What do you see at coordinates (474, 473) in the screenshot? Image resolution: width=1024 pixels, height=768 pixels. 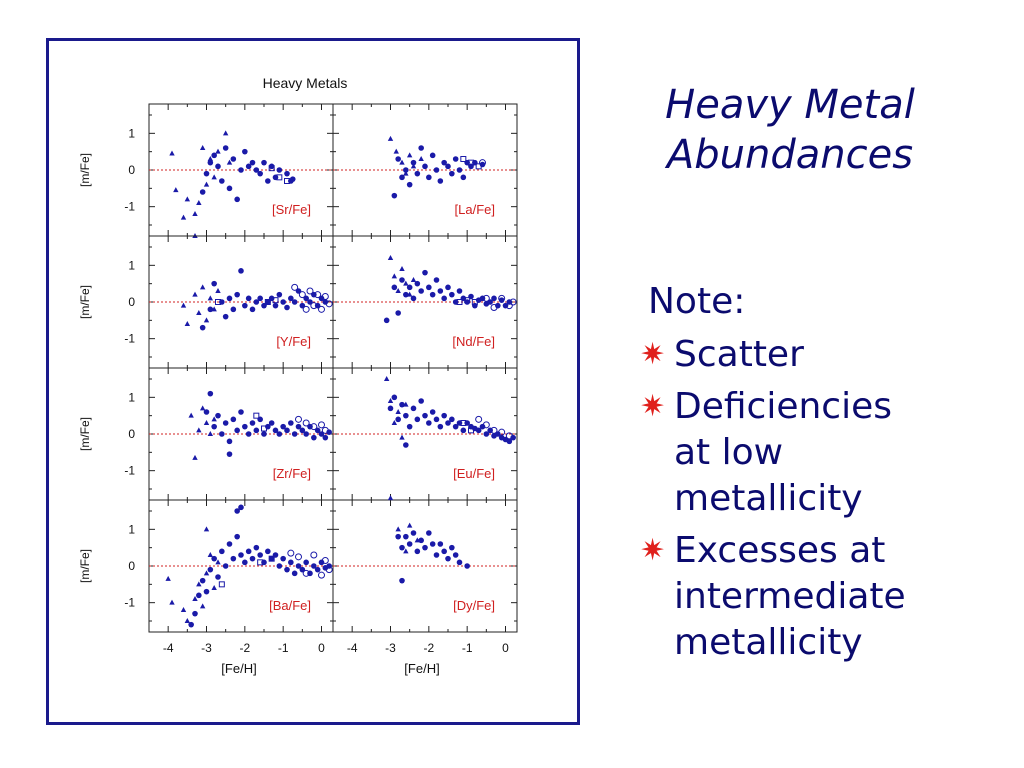 I see `panel-label: [Eu/Fe]` at bounding box center [474, 473].